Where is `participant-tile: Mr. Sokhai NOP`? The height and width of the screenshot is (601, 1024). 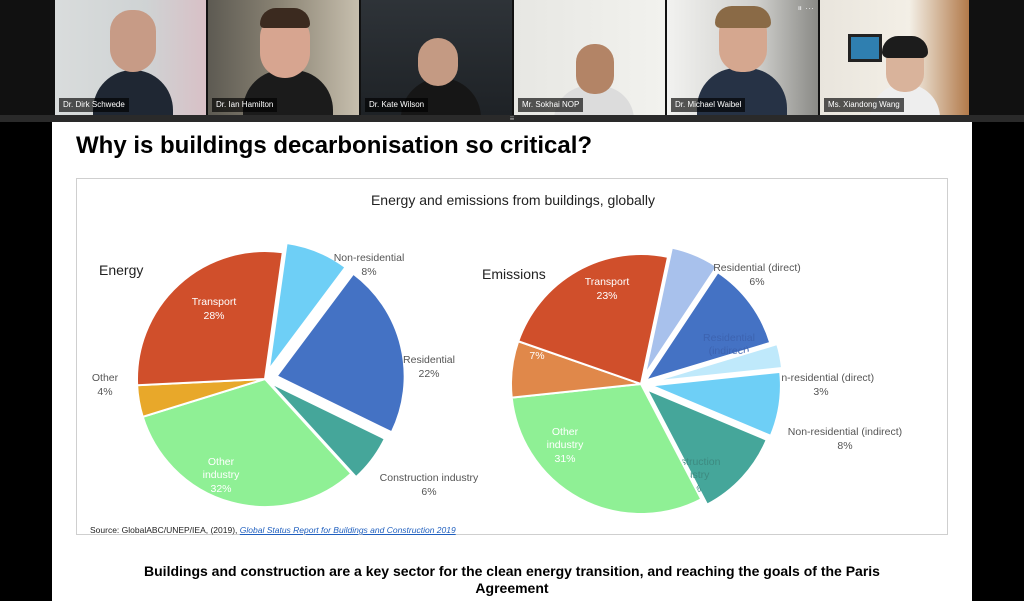 participant-tile: Mr. Sokhai NOP is located at coordinates (589, 57).